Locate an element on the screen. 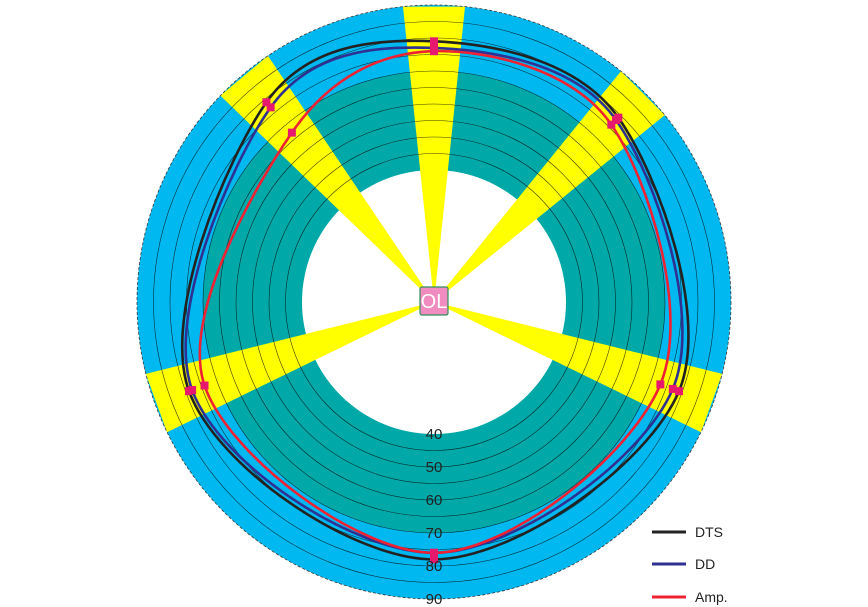 The width and height of the screenshot is (868, 607). legend-item-dd: DD is located at coordinates (683, 564).